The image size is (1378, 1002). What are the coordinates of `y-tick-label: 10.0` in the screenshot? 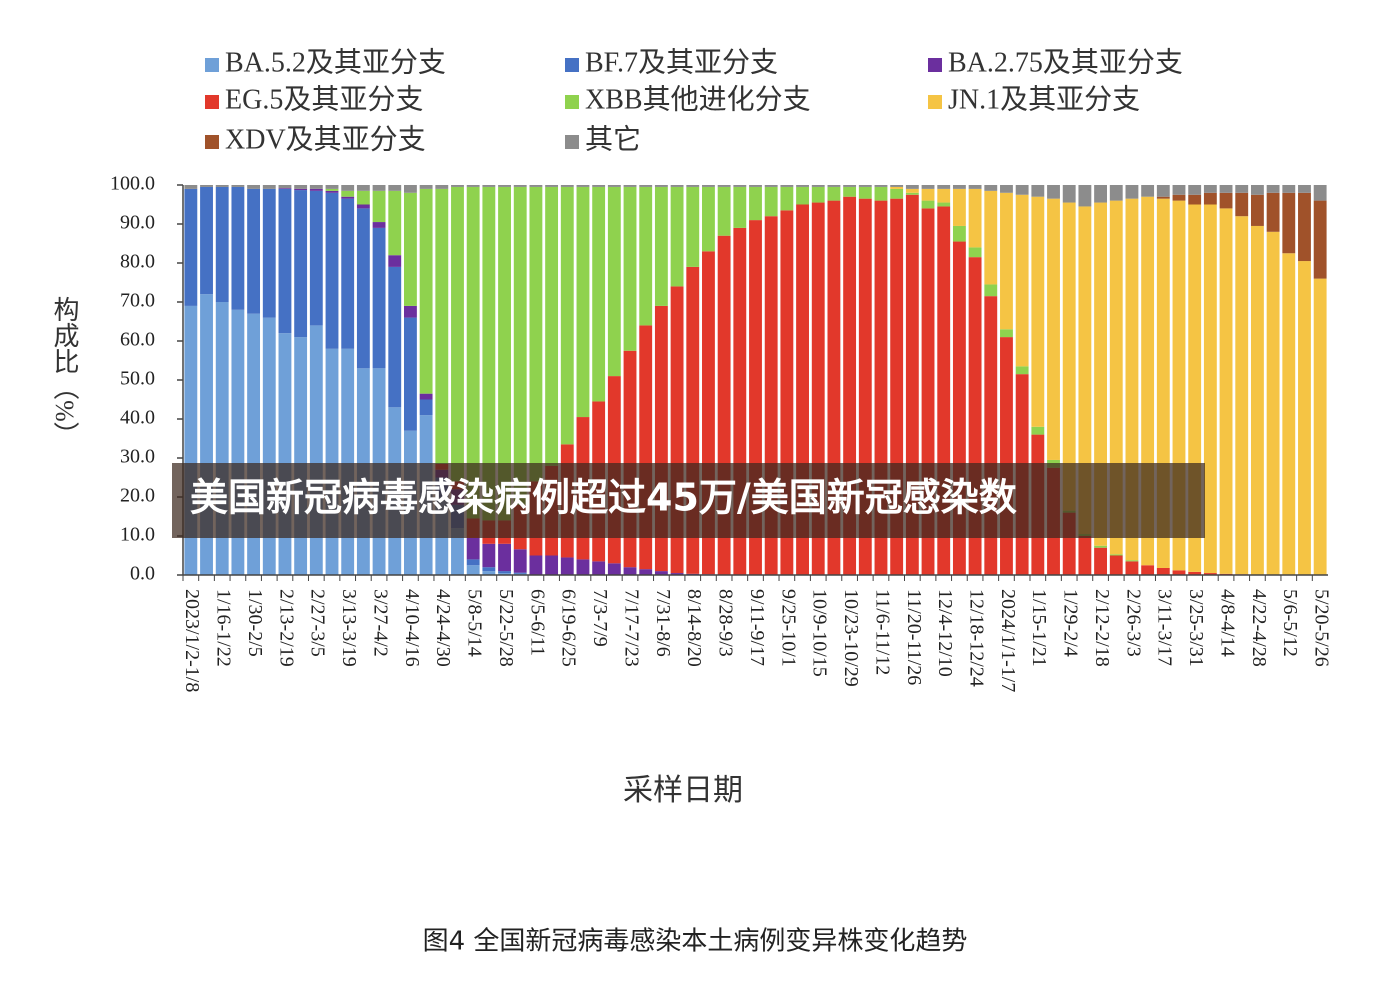 It's located at (137, 535).